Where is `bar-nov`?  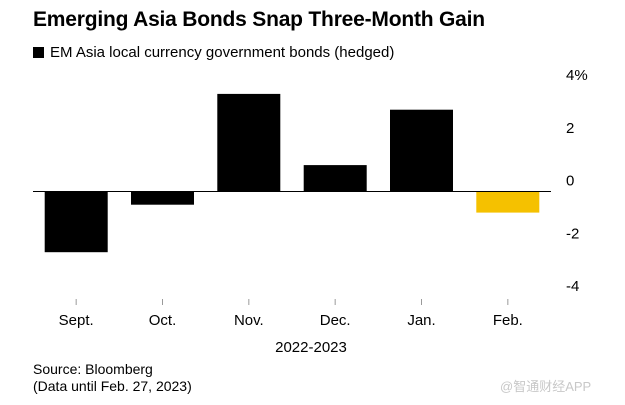
bar-nov is located at coordinates (249, 142).